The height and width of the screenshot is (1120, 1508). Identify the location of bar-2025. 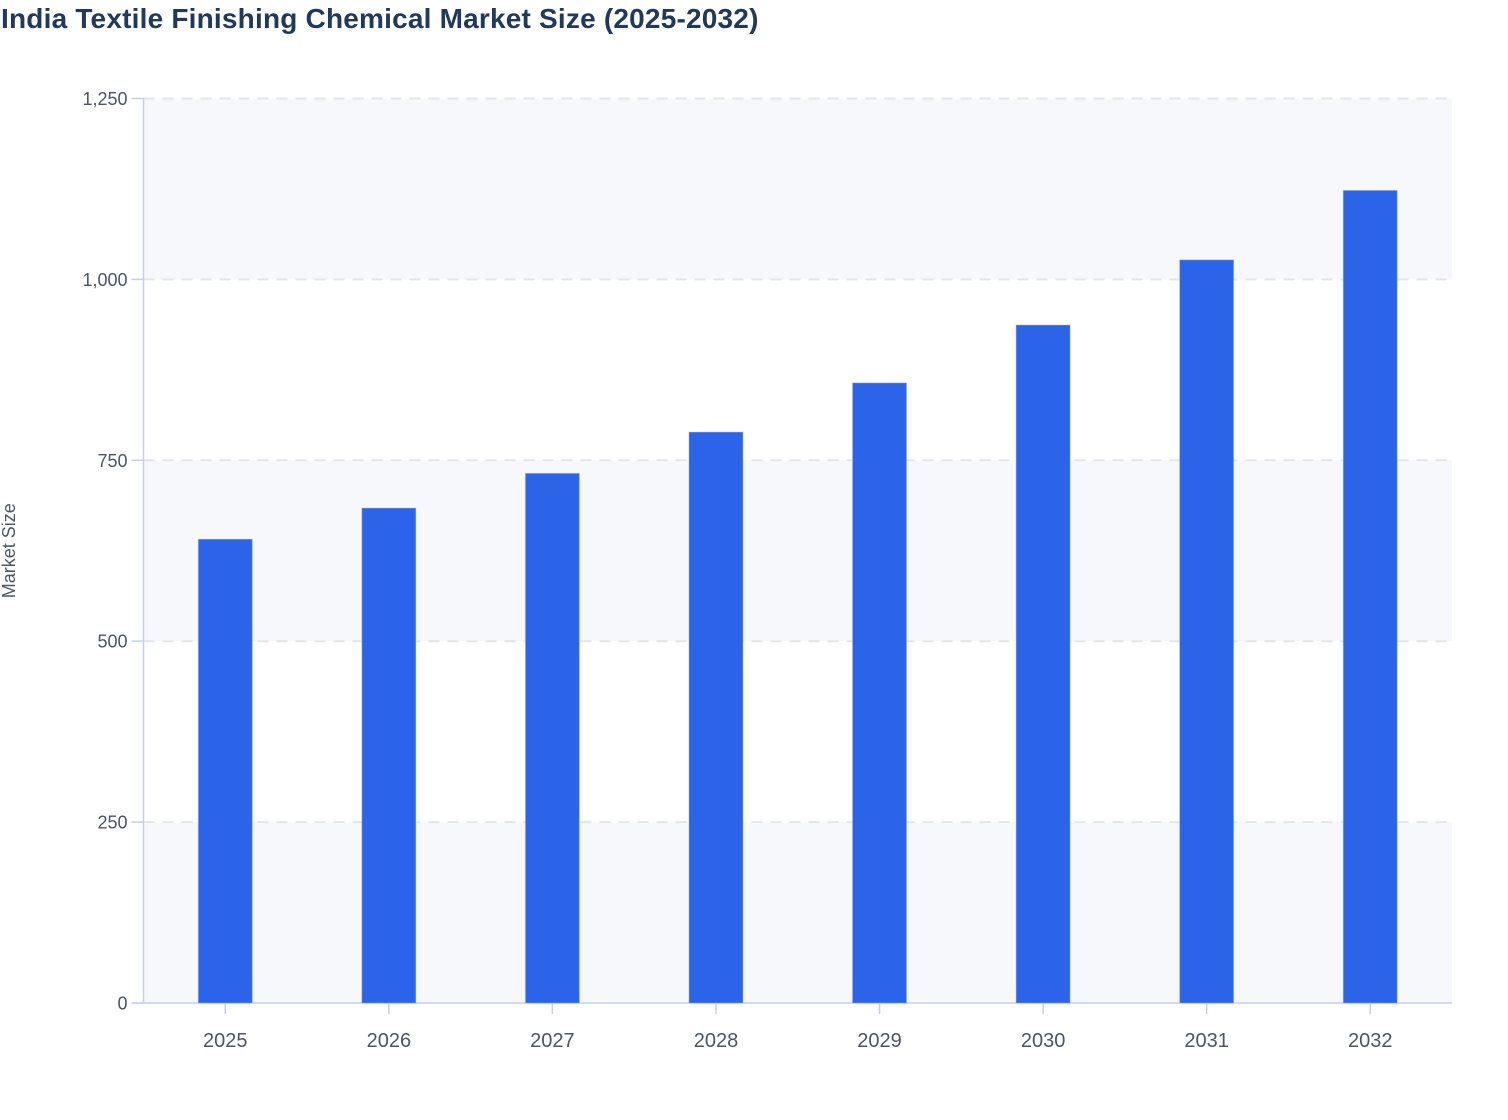
(225, 771).